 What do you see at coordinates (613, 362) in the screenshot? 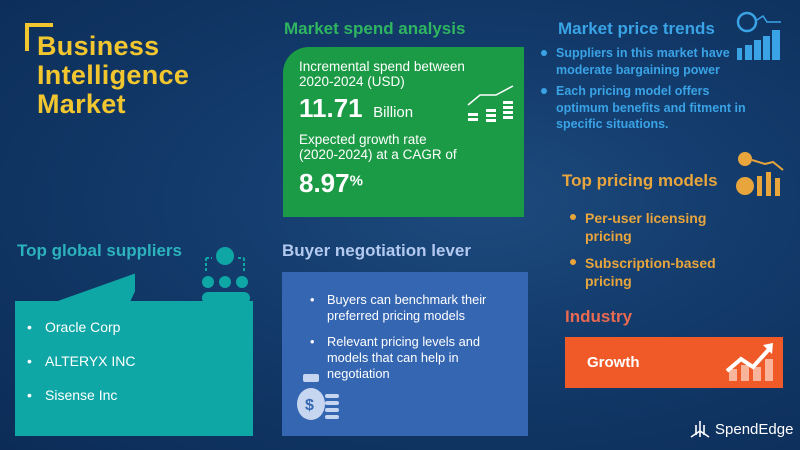
I see `industry-value: Growth` at bounding box center [613, 362].